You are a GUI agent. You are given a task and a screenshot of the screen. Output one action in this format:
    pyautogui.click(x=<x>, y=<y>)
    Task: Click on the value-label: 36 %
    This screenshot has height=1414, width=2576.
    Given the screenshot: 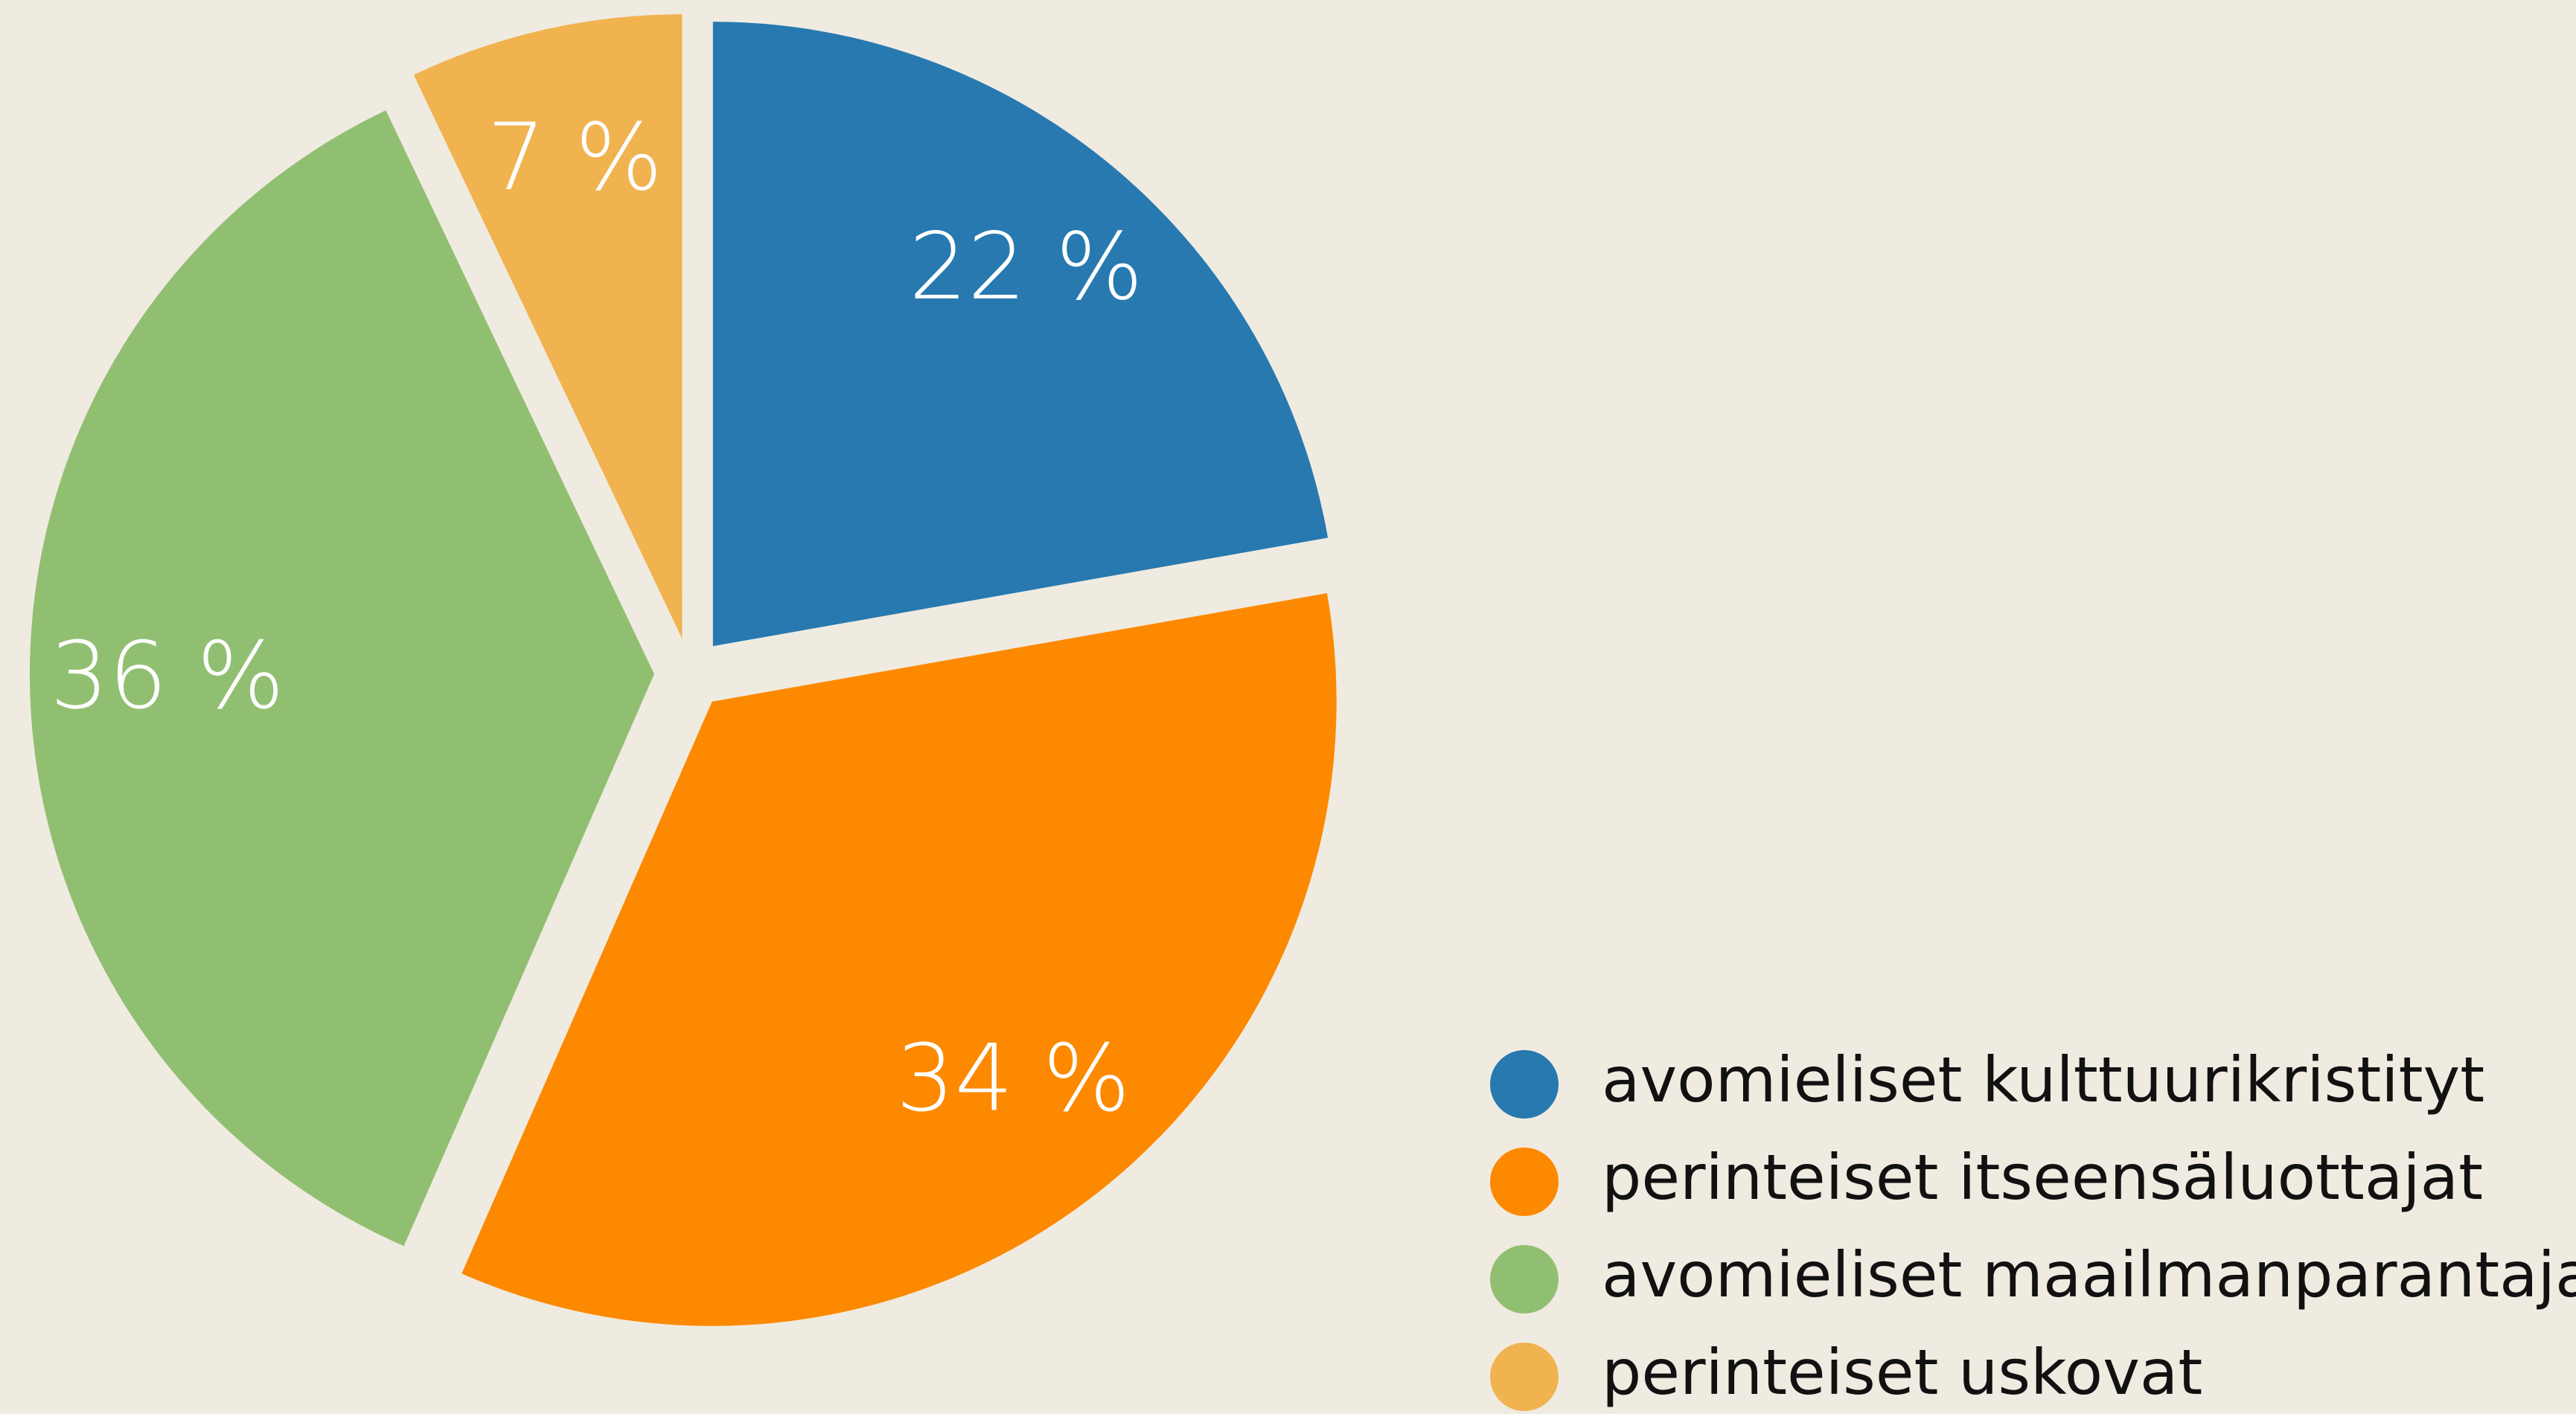 What is the action you would take?
    pyautogui.click(x=167, y=675)
    